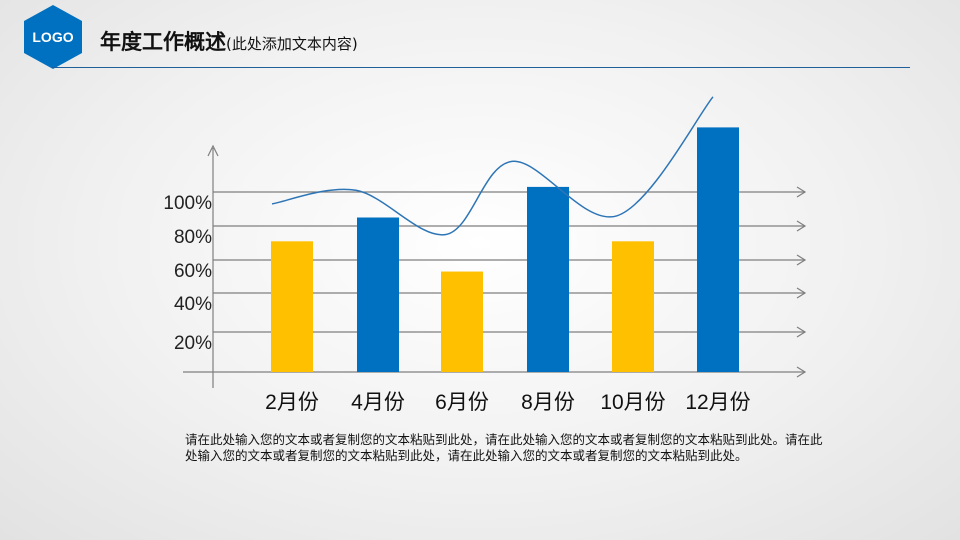 The width and height of the screenshot is (960, 540). What do you see at coordinates (492, 166) in the screenshot?
I see `trend-line` at bounding box center [492, 166].